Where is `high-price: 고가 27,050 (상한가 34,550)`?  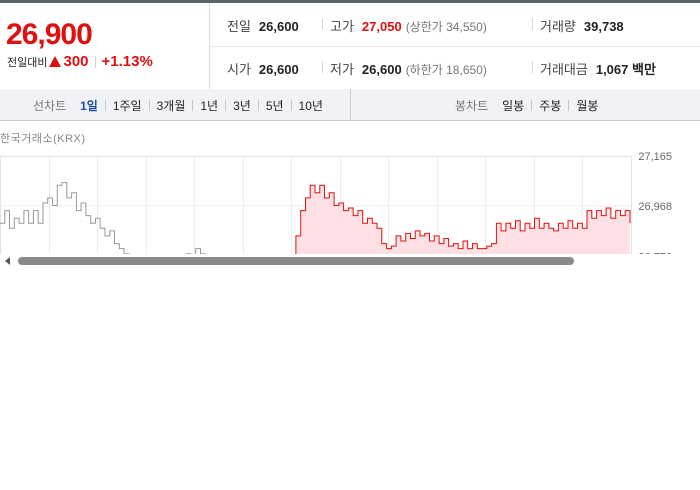
high-price: 고가 27,050 (상한가 34,550) is located at coordinates (404, 25).